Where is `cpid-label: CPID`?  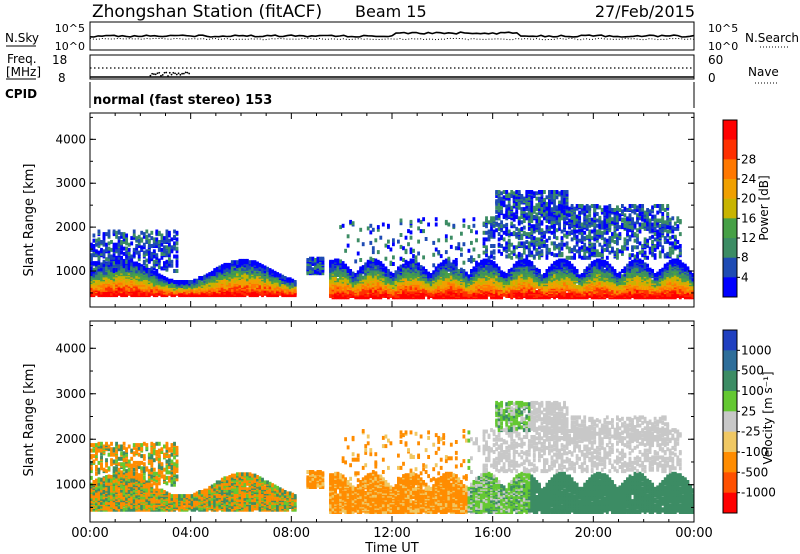 cpid-label: CPID is located at coordinates (21, 94).